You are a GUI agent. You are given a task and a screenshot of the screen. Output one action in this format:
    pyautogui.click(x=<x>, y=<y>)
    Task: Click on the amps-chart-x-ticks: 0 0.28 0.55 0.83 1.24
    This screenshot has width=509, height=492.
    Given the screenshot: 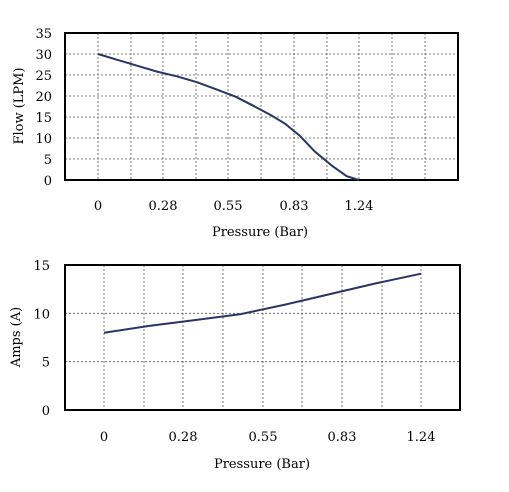 What is the action you would take?
    pyautogui.click(x=268, y=437)
    